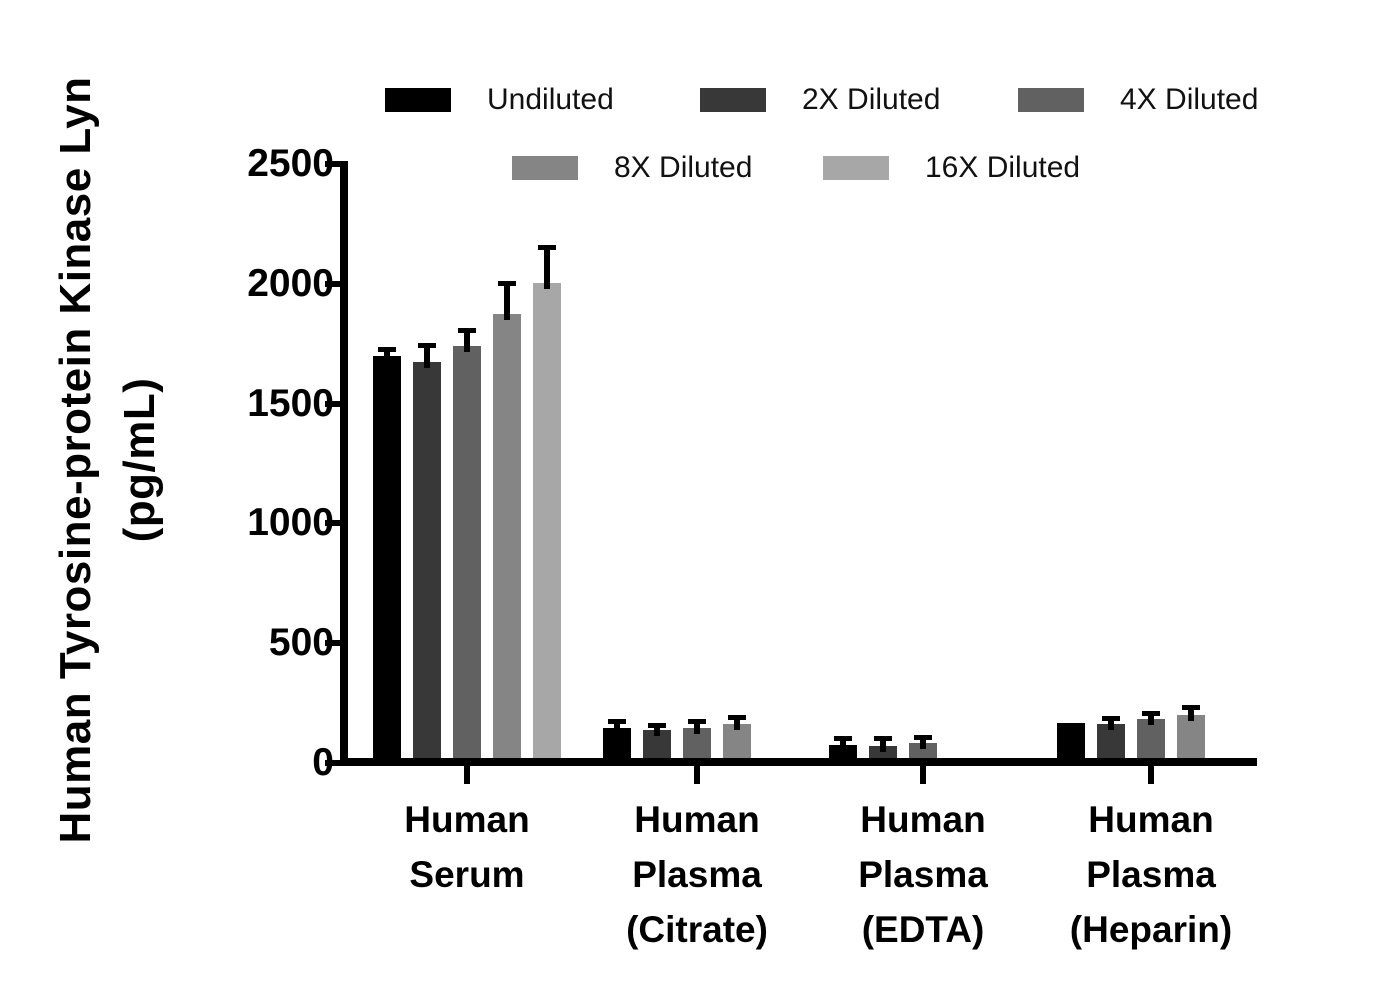 This screenshot has height=992, width=1394. Describe the element at coordinates (657, 726) in the screenshot. I see `bar-human-plasma-citrate-2x-diluted-error-cap` at that location.